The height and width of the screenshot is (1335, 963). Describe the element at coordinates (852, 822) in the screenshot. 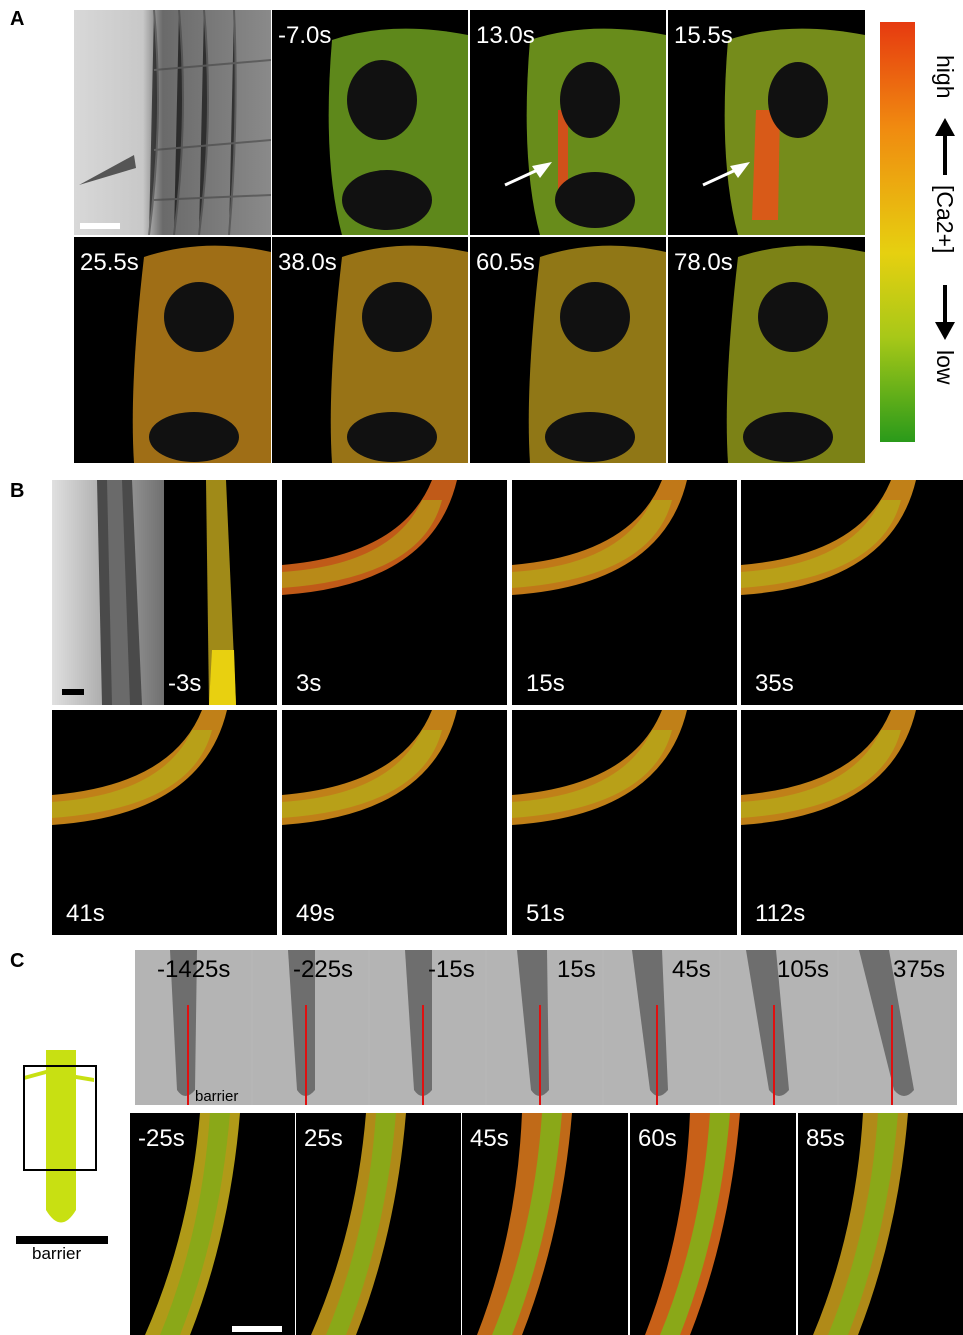

I see `b-fluor-image: 112s` at that location.